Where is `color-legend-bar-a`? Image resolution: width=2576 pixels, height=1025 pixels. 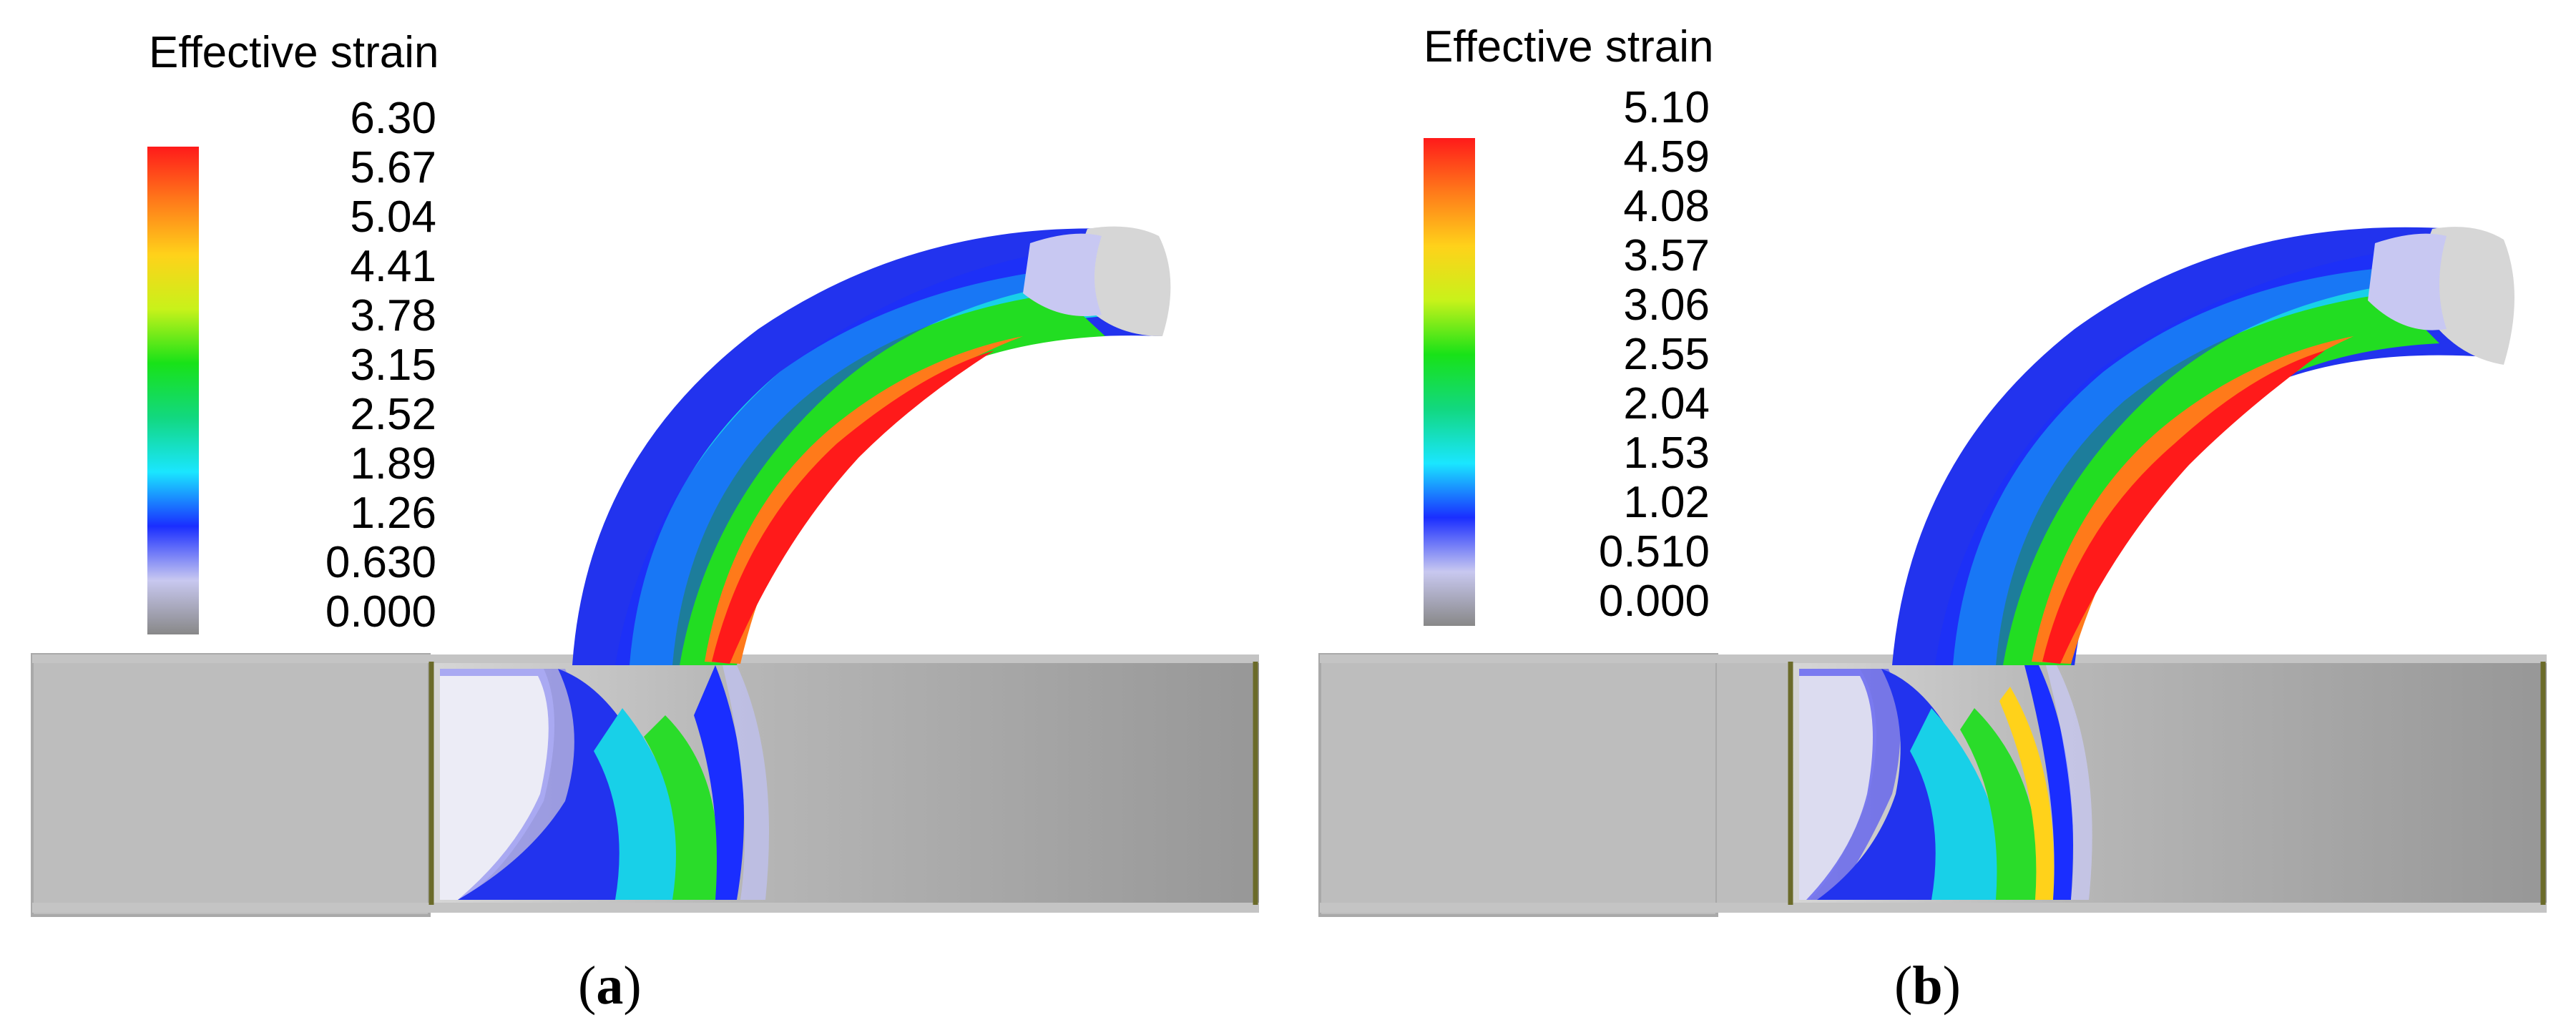 color-legend-bar-a is located at coordinates (173, 390).